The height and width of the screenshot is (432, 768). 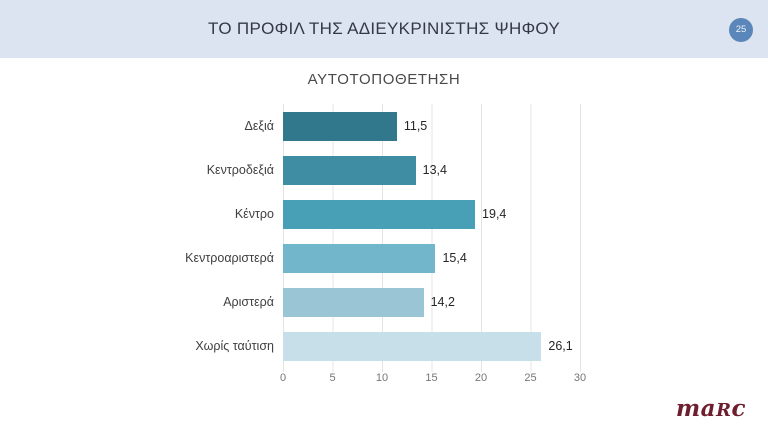 I want to click on logo-text-part1: ma, so click(x=696, y=408).